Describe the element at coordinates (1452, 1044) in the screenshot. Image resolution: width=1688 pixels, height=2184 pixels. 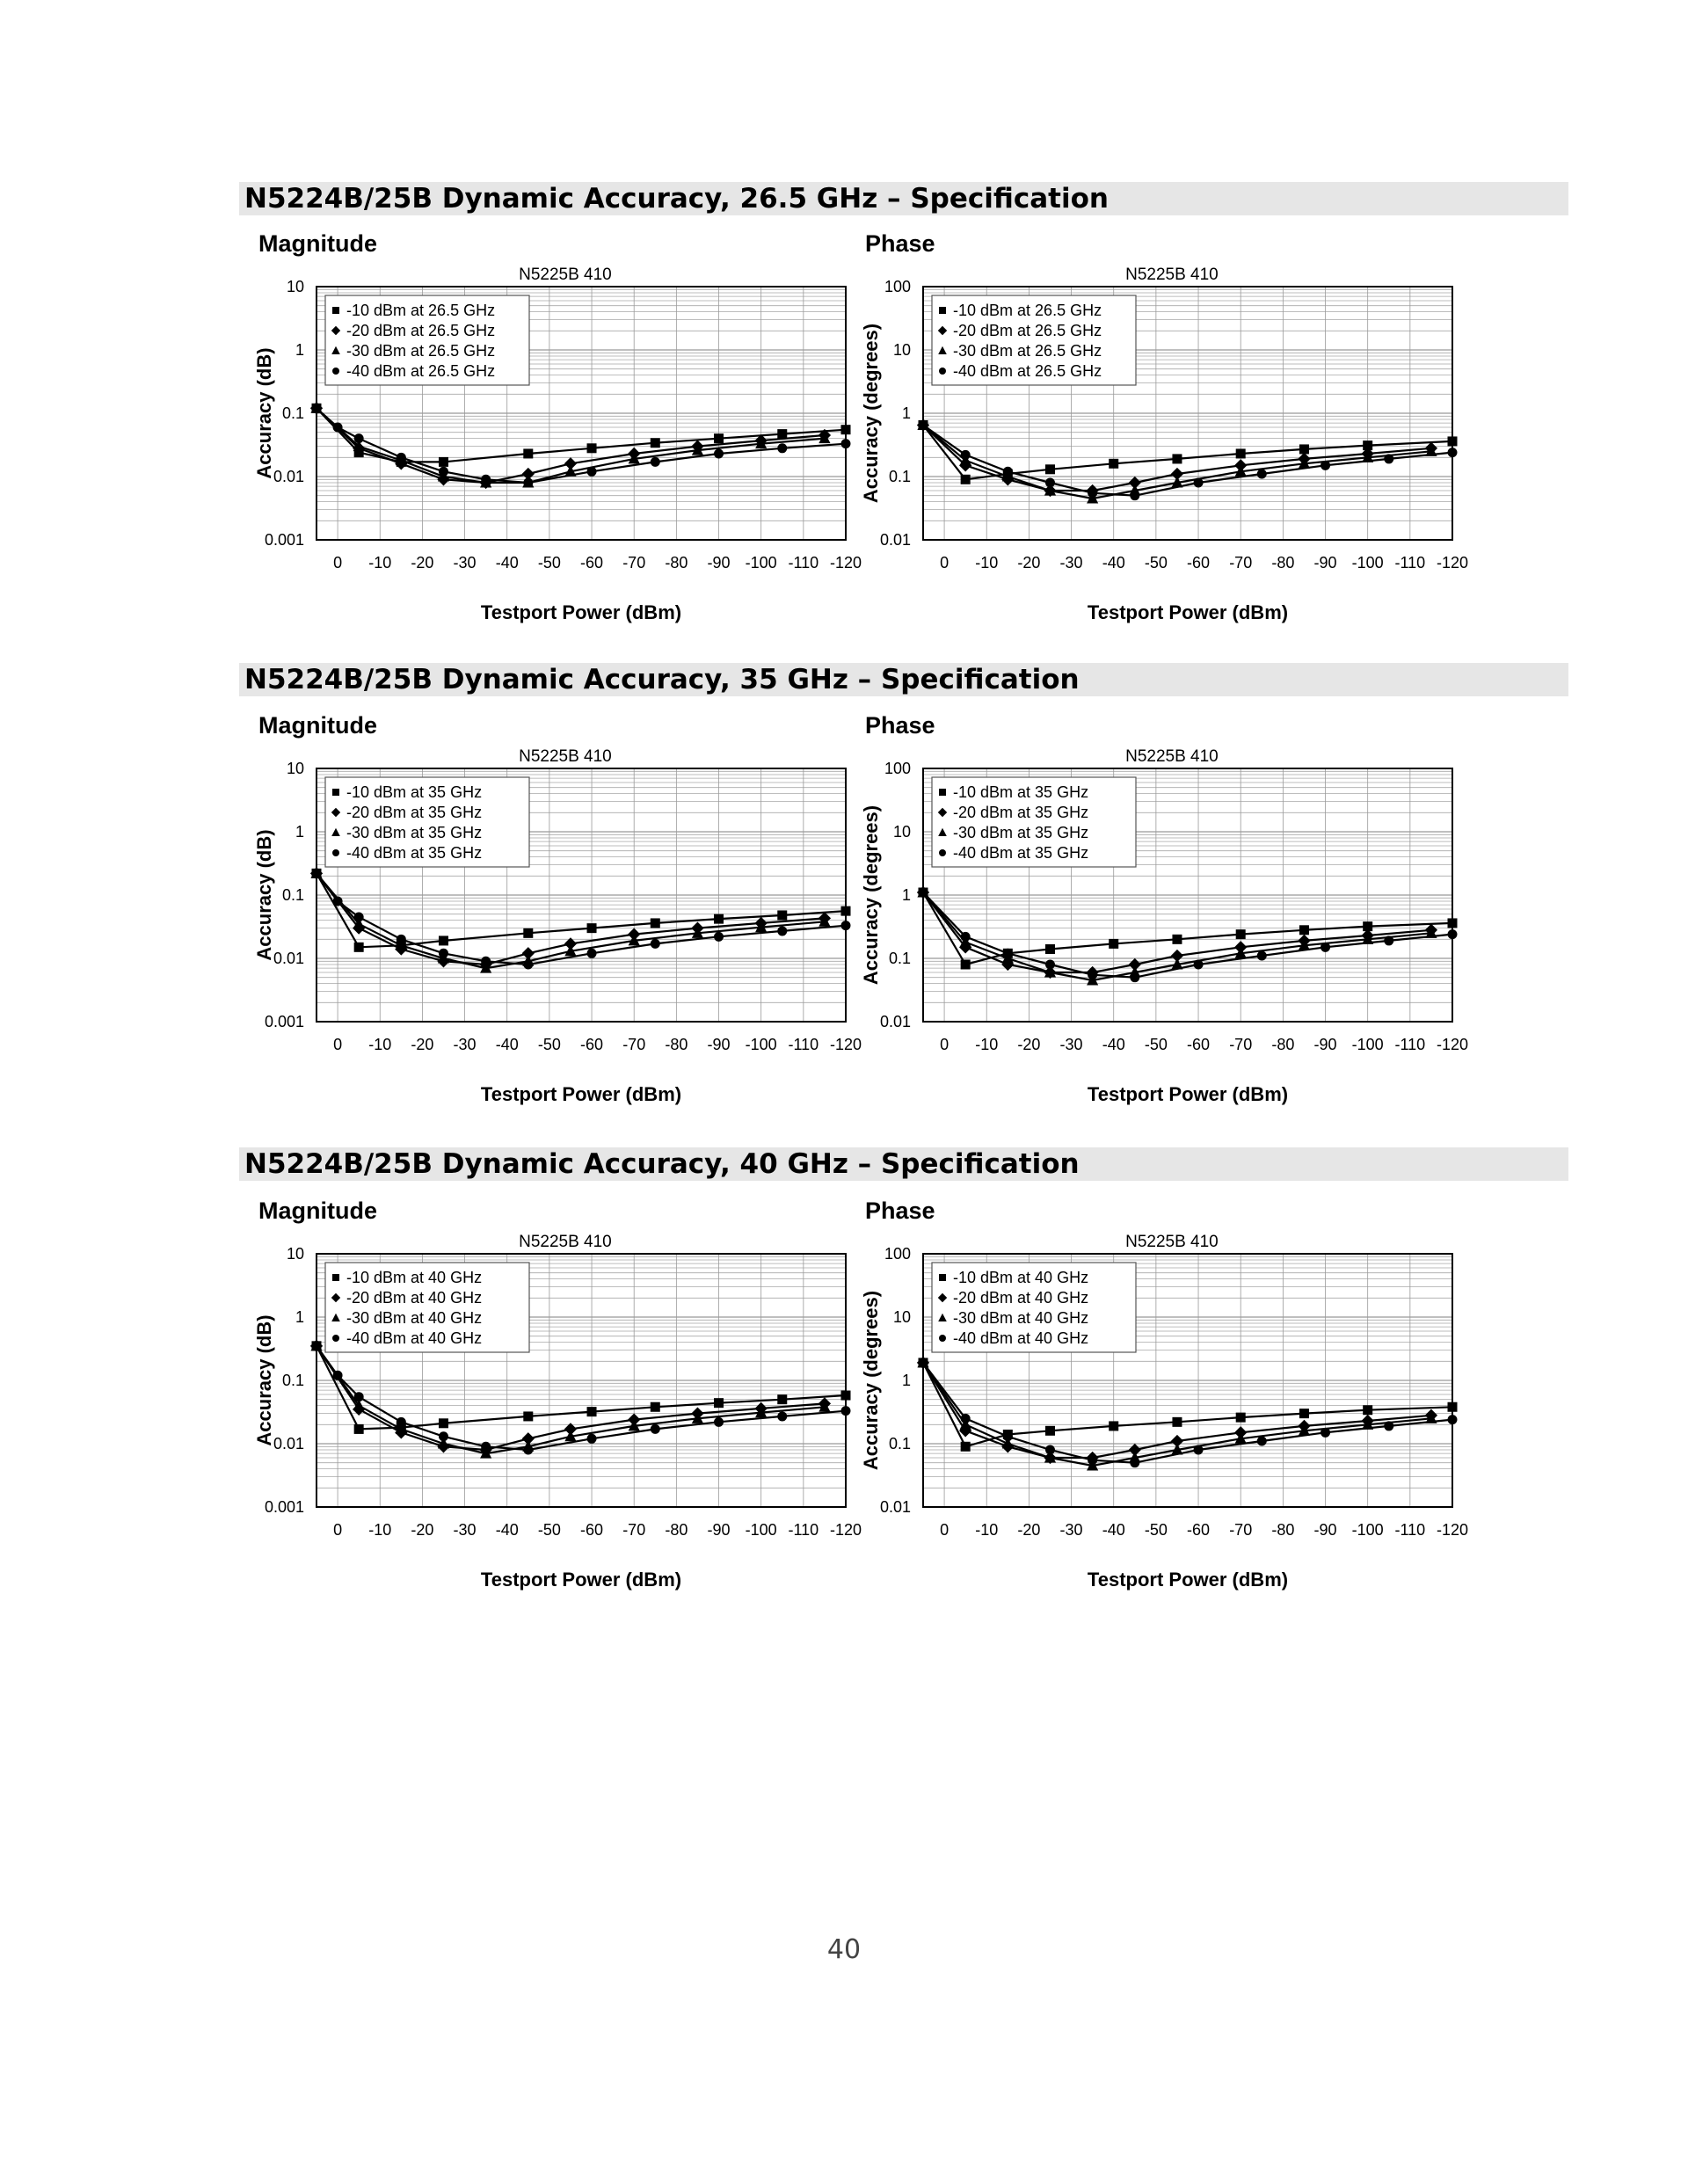
I see `x-tick-label: -120` at that location.